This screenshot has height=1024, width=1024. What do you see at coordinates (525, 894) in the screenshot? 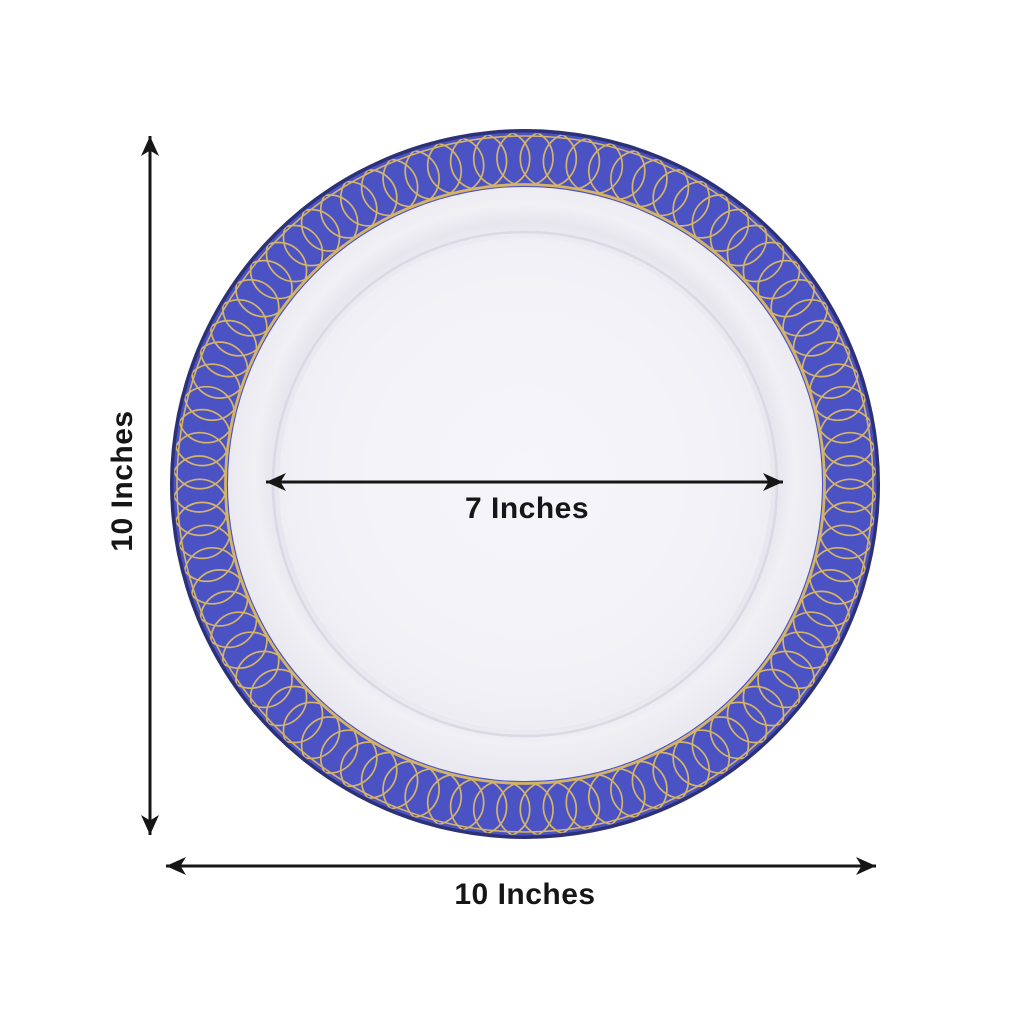
I see `width-dimension-label: 10 Inches` at bounding box center [525, 894].